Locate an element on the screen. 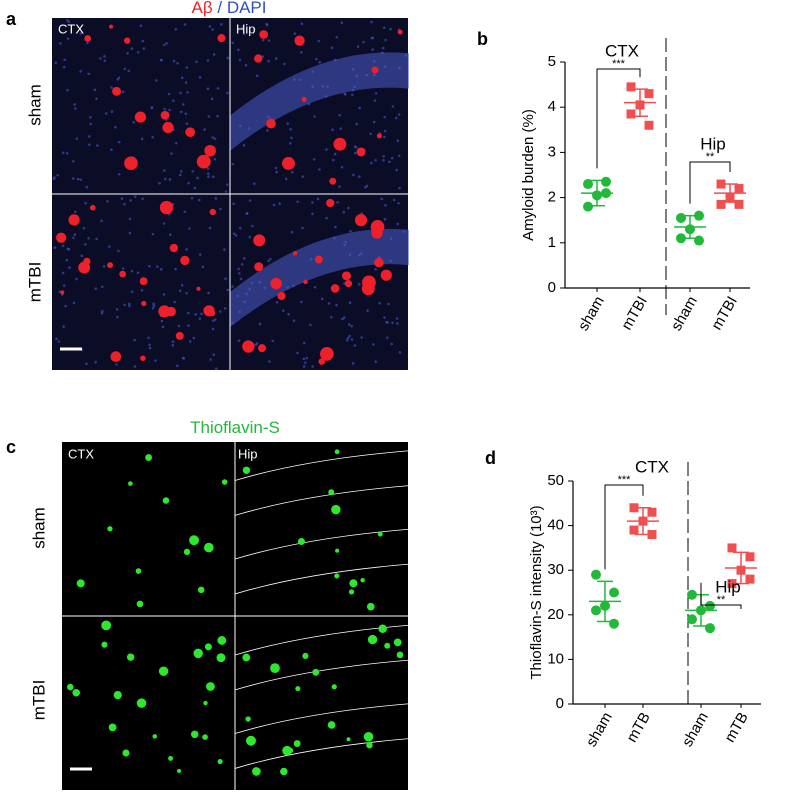  y-tick-label: 40 is located at coordinates (555, 525).